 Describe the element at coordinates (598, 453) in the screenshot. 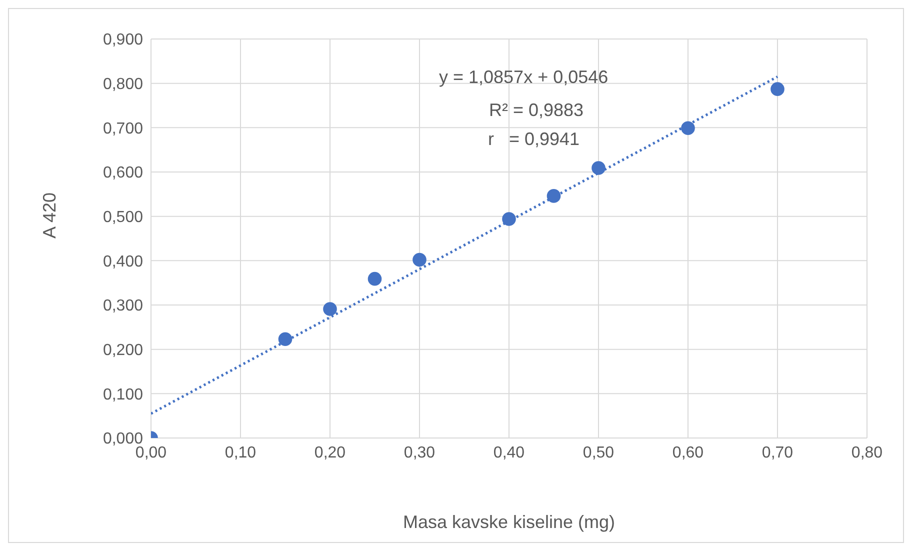

I see `x-tick-label: 0,50` at that location.